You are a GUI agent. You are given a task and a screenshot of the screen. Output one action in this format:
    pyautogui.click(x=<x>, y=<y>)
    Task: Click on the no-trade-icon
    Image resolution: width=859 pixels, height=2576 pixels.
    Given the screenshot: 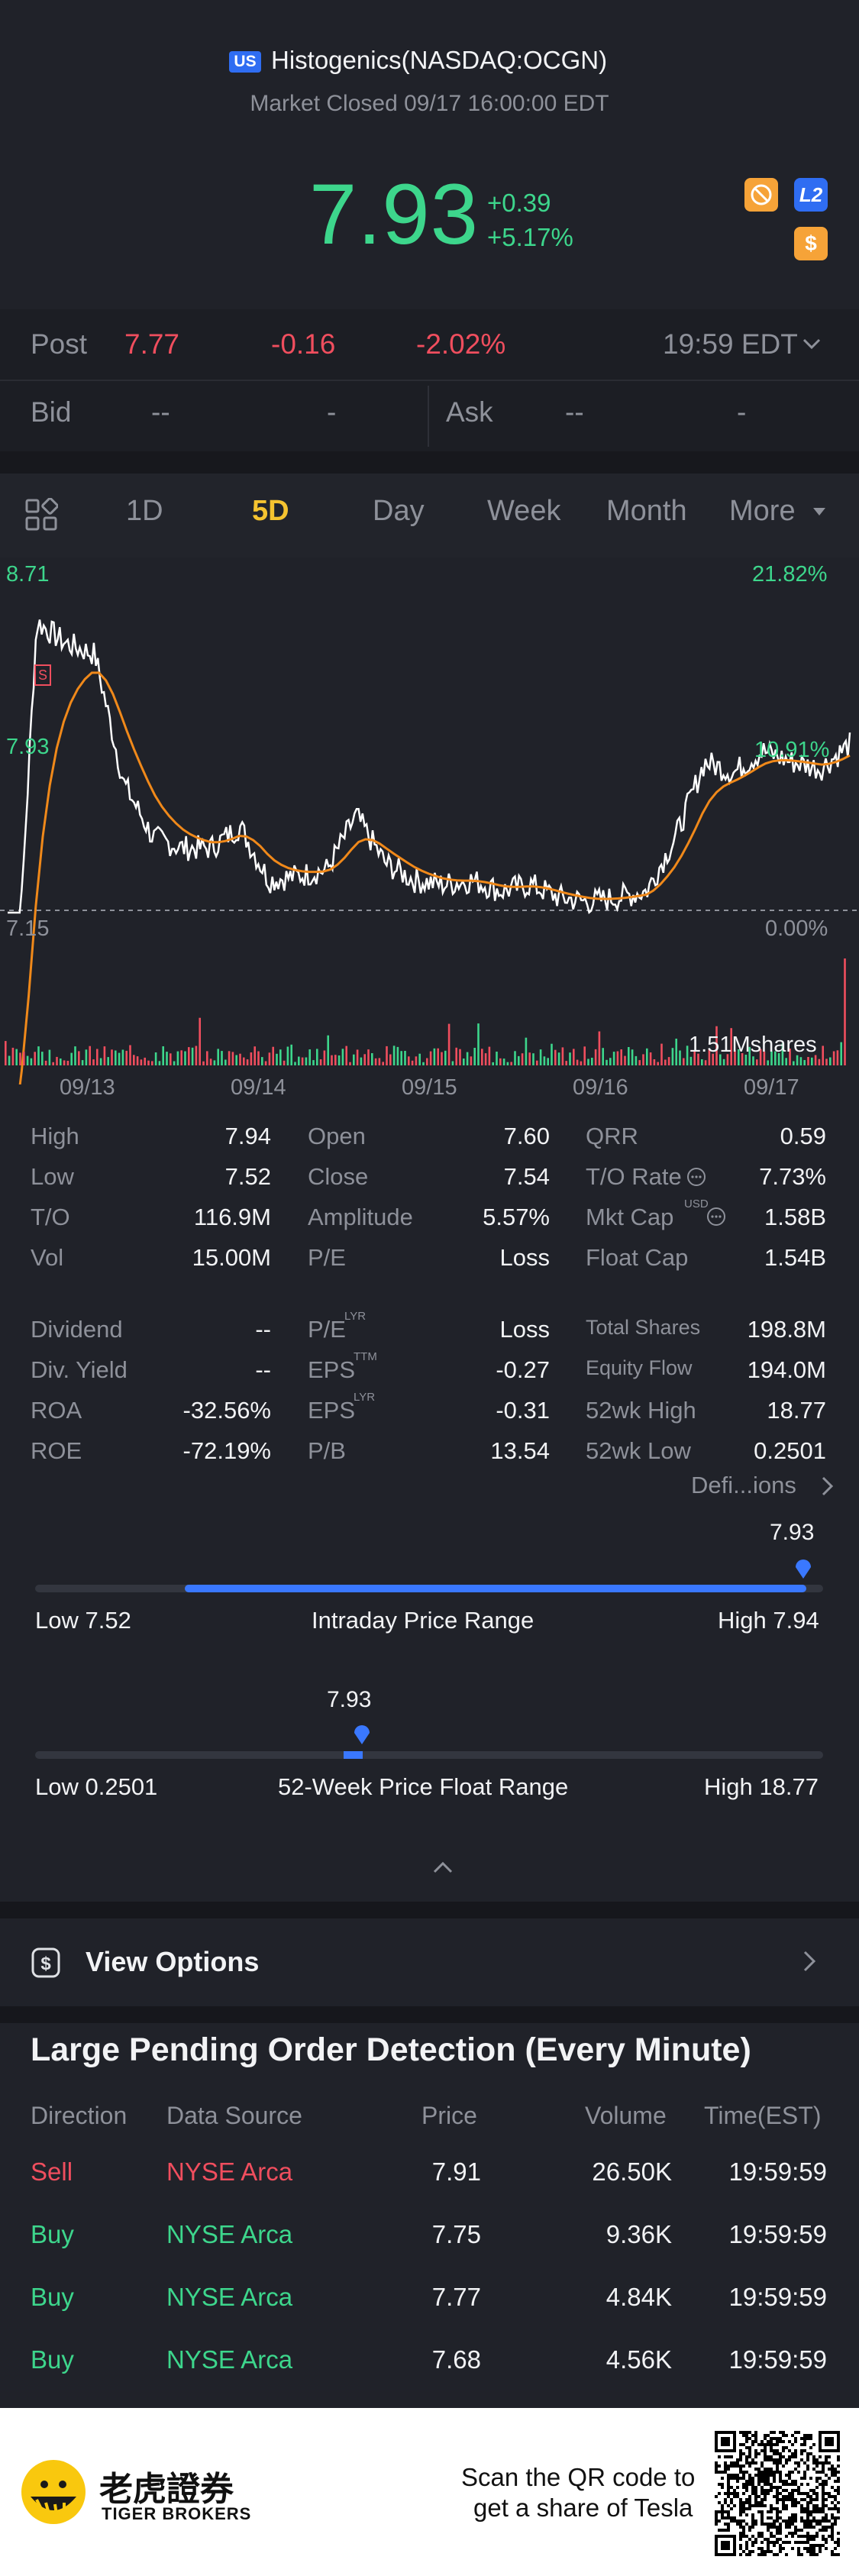 What is the action you would take?
    pyautogui.click(x=761, y=195)
    